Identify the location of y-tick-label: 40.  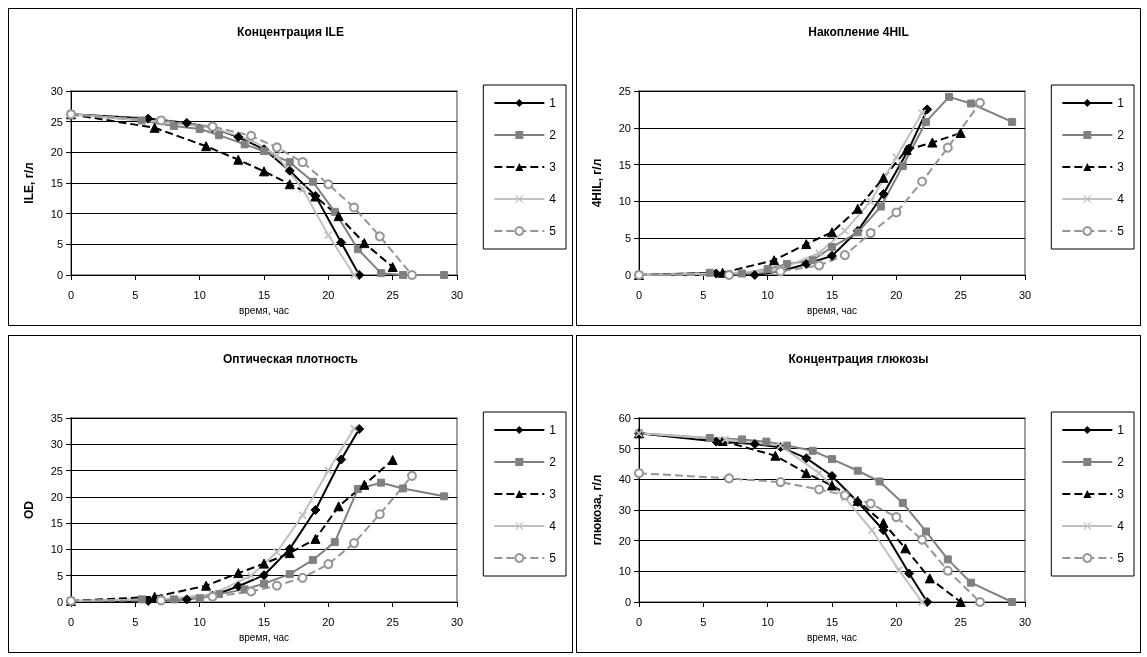
(624, 479).